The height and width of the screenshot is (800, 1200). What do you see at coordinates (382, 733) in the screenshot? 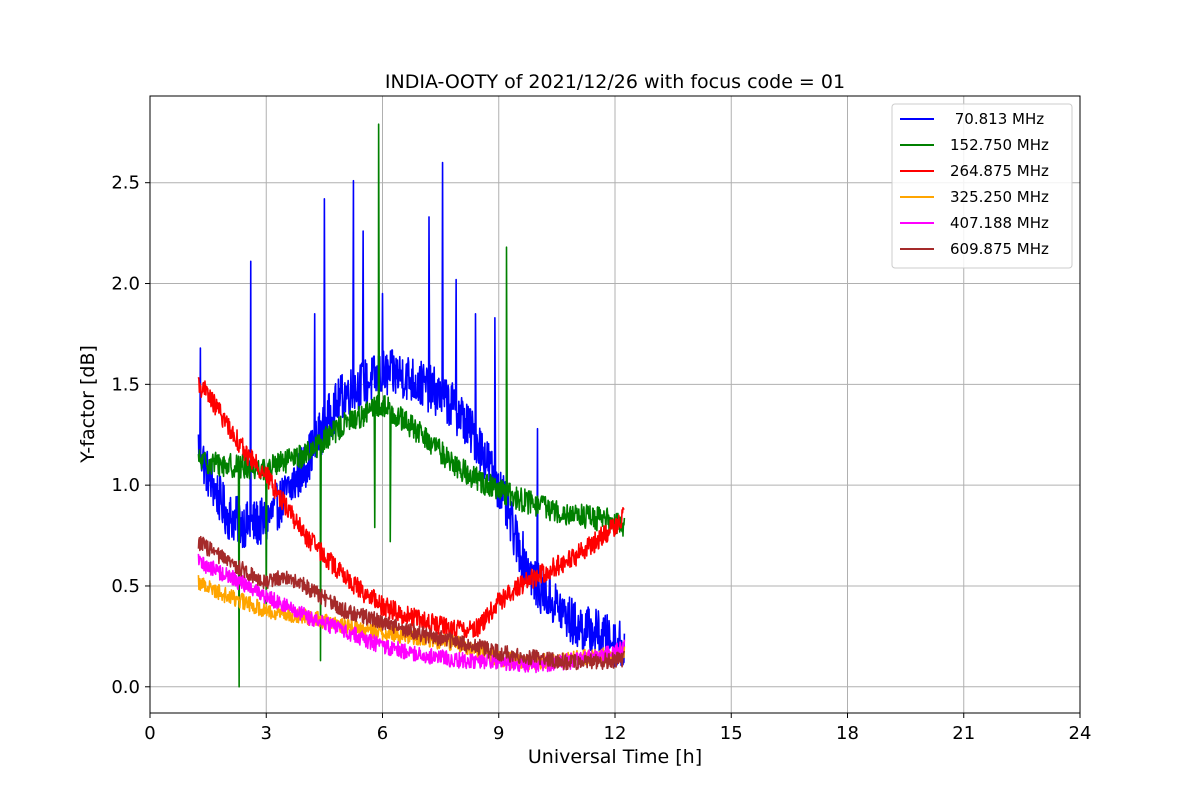
I see `x-tick-label: 6` at bounding box center [382, 733].